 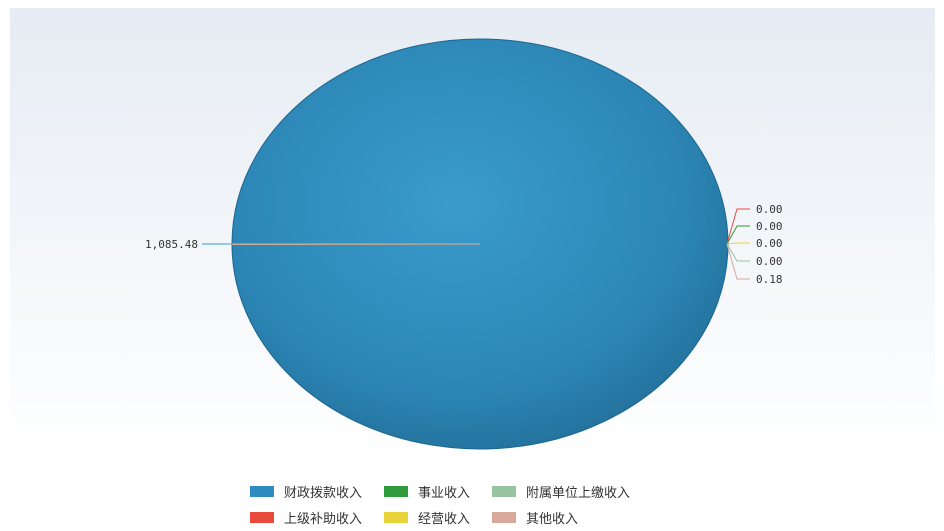 I want to click on data-label-4: 0.00, so click(x=769, y=243).